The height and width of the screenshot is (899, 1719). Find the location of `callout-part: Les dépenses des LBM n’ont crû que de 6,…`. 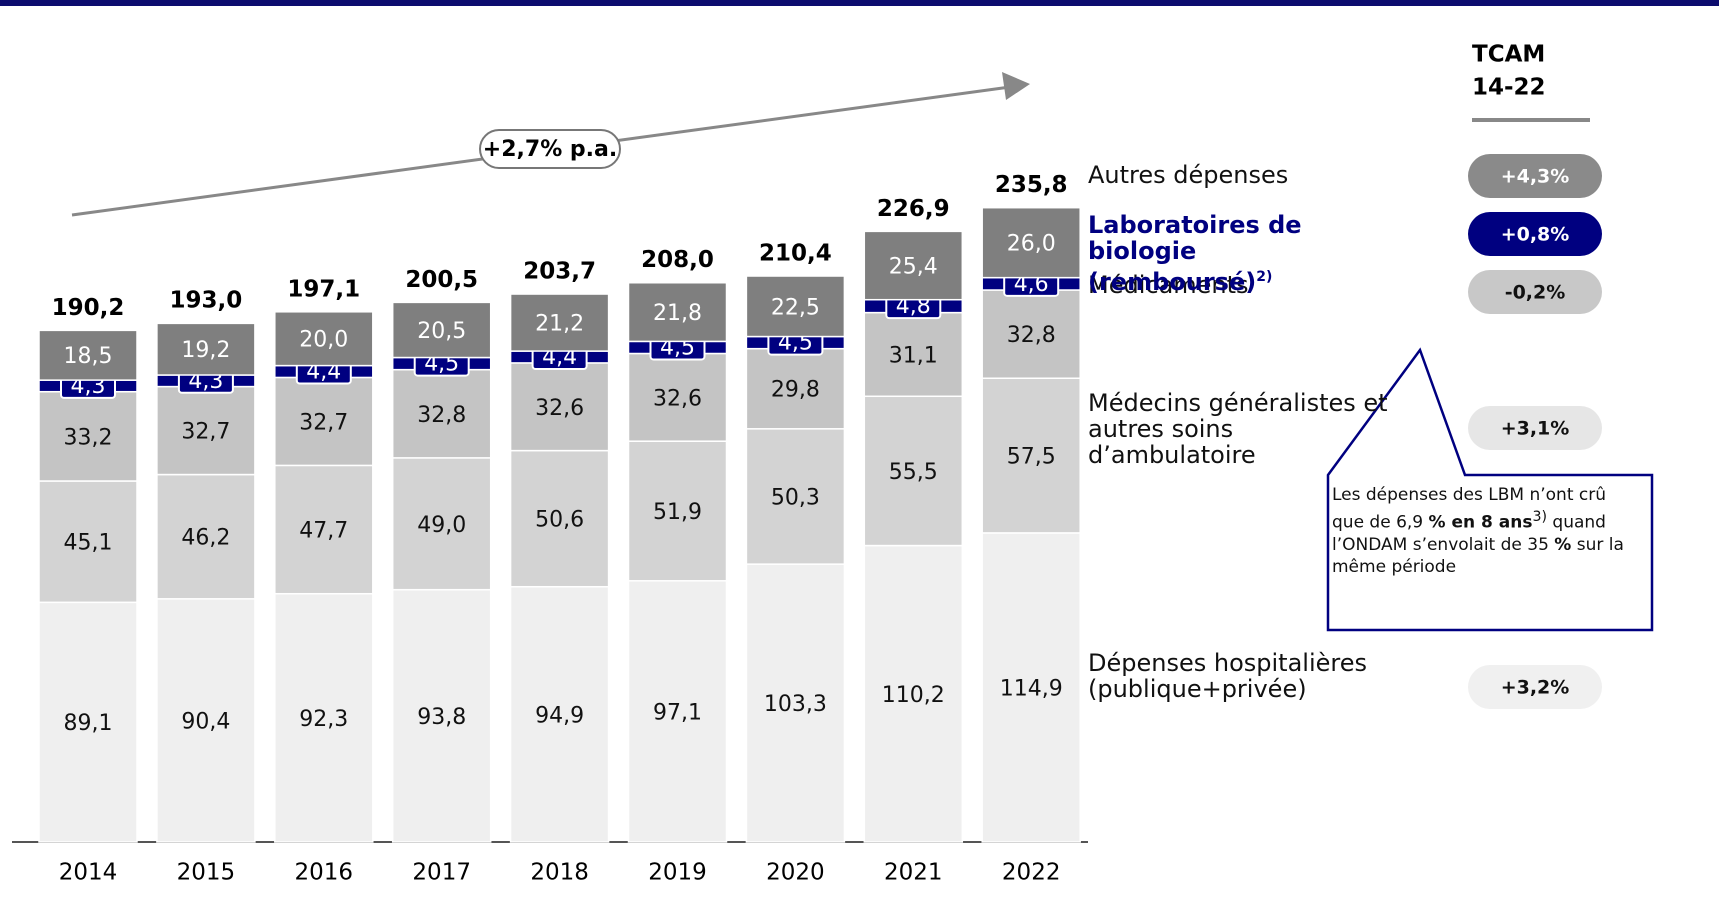

callout-part: Les dépenses des LBM n’ont crû que de 6,… is located at coordinates (1469, 509).